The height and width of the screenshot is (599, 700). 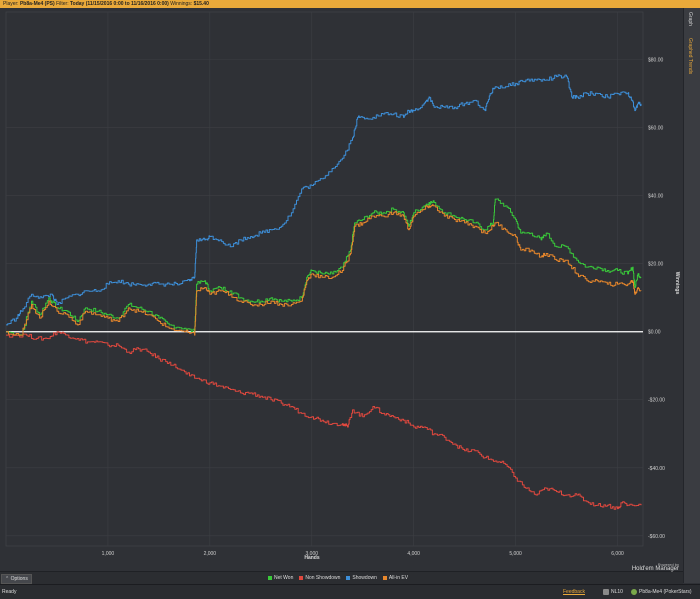 I want to click on options-button: ⌃ Options, so click(x=16, y=579).